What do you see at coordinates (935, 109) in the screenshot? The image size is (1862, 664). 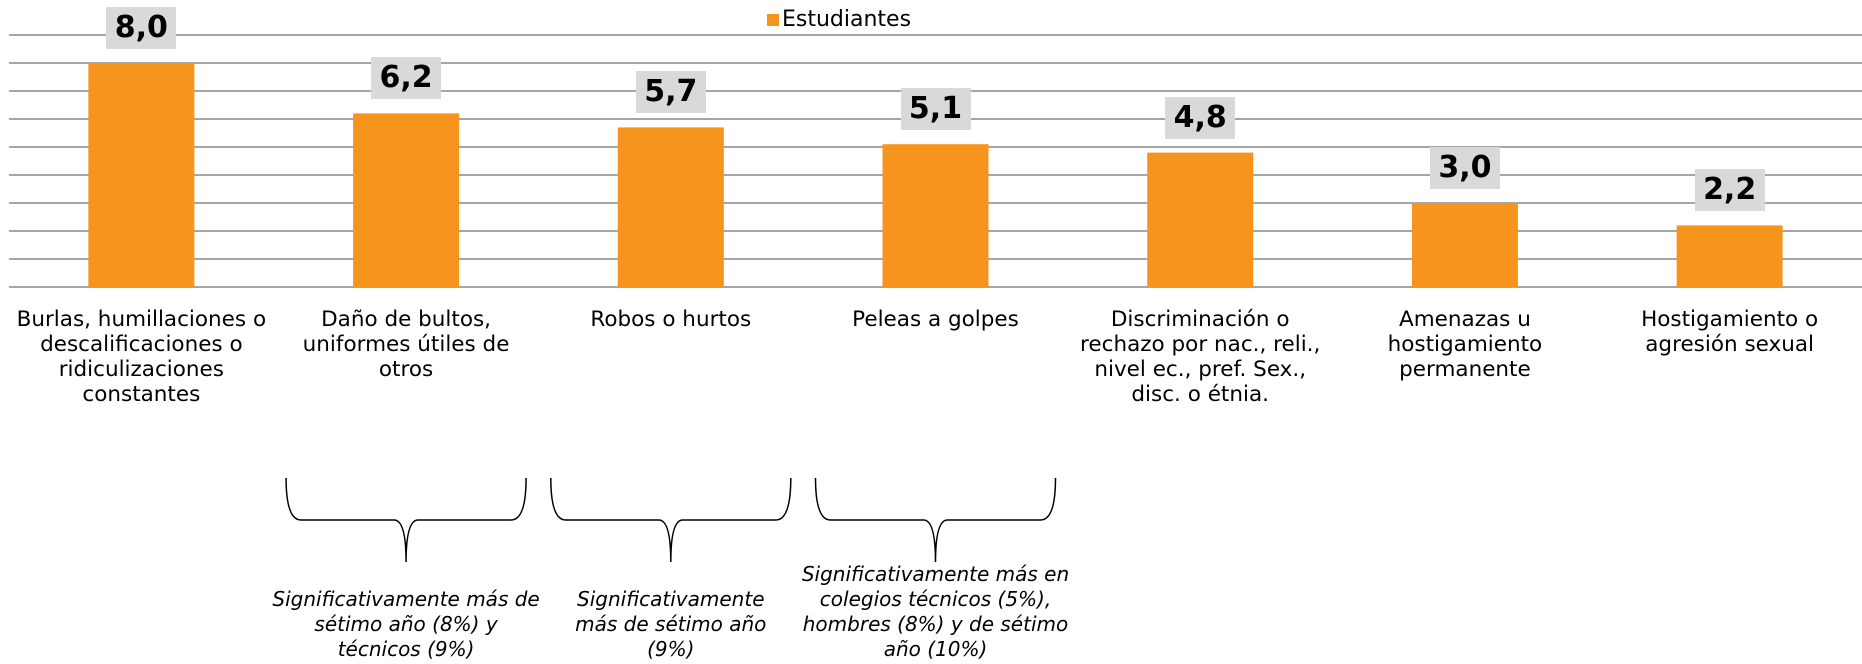 I see `value-label: 5,1` at bounding box center [935, 109].